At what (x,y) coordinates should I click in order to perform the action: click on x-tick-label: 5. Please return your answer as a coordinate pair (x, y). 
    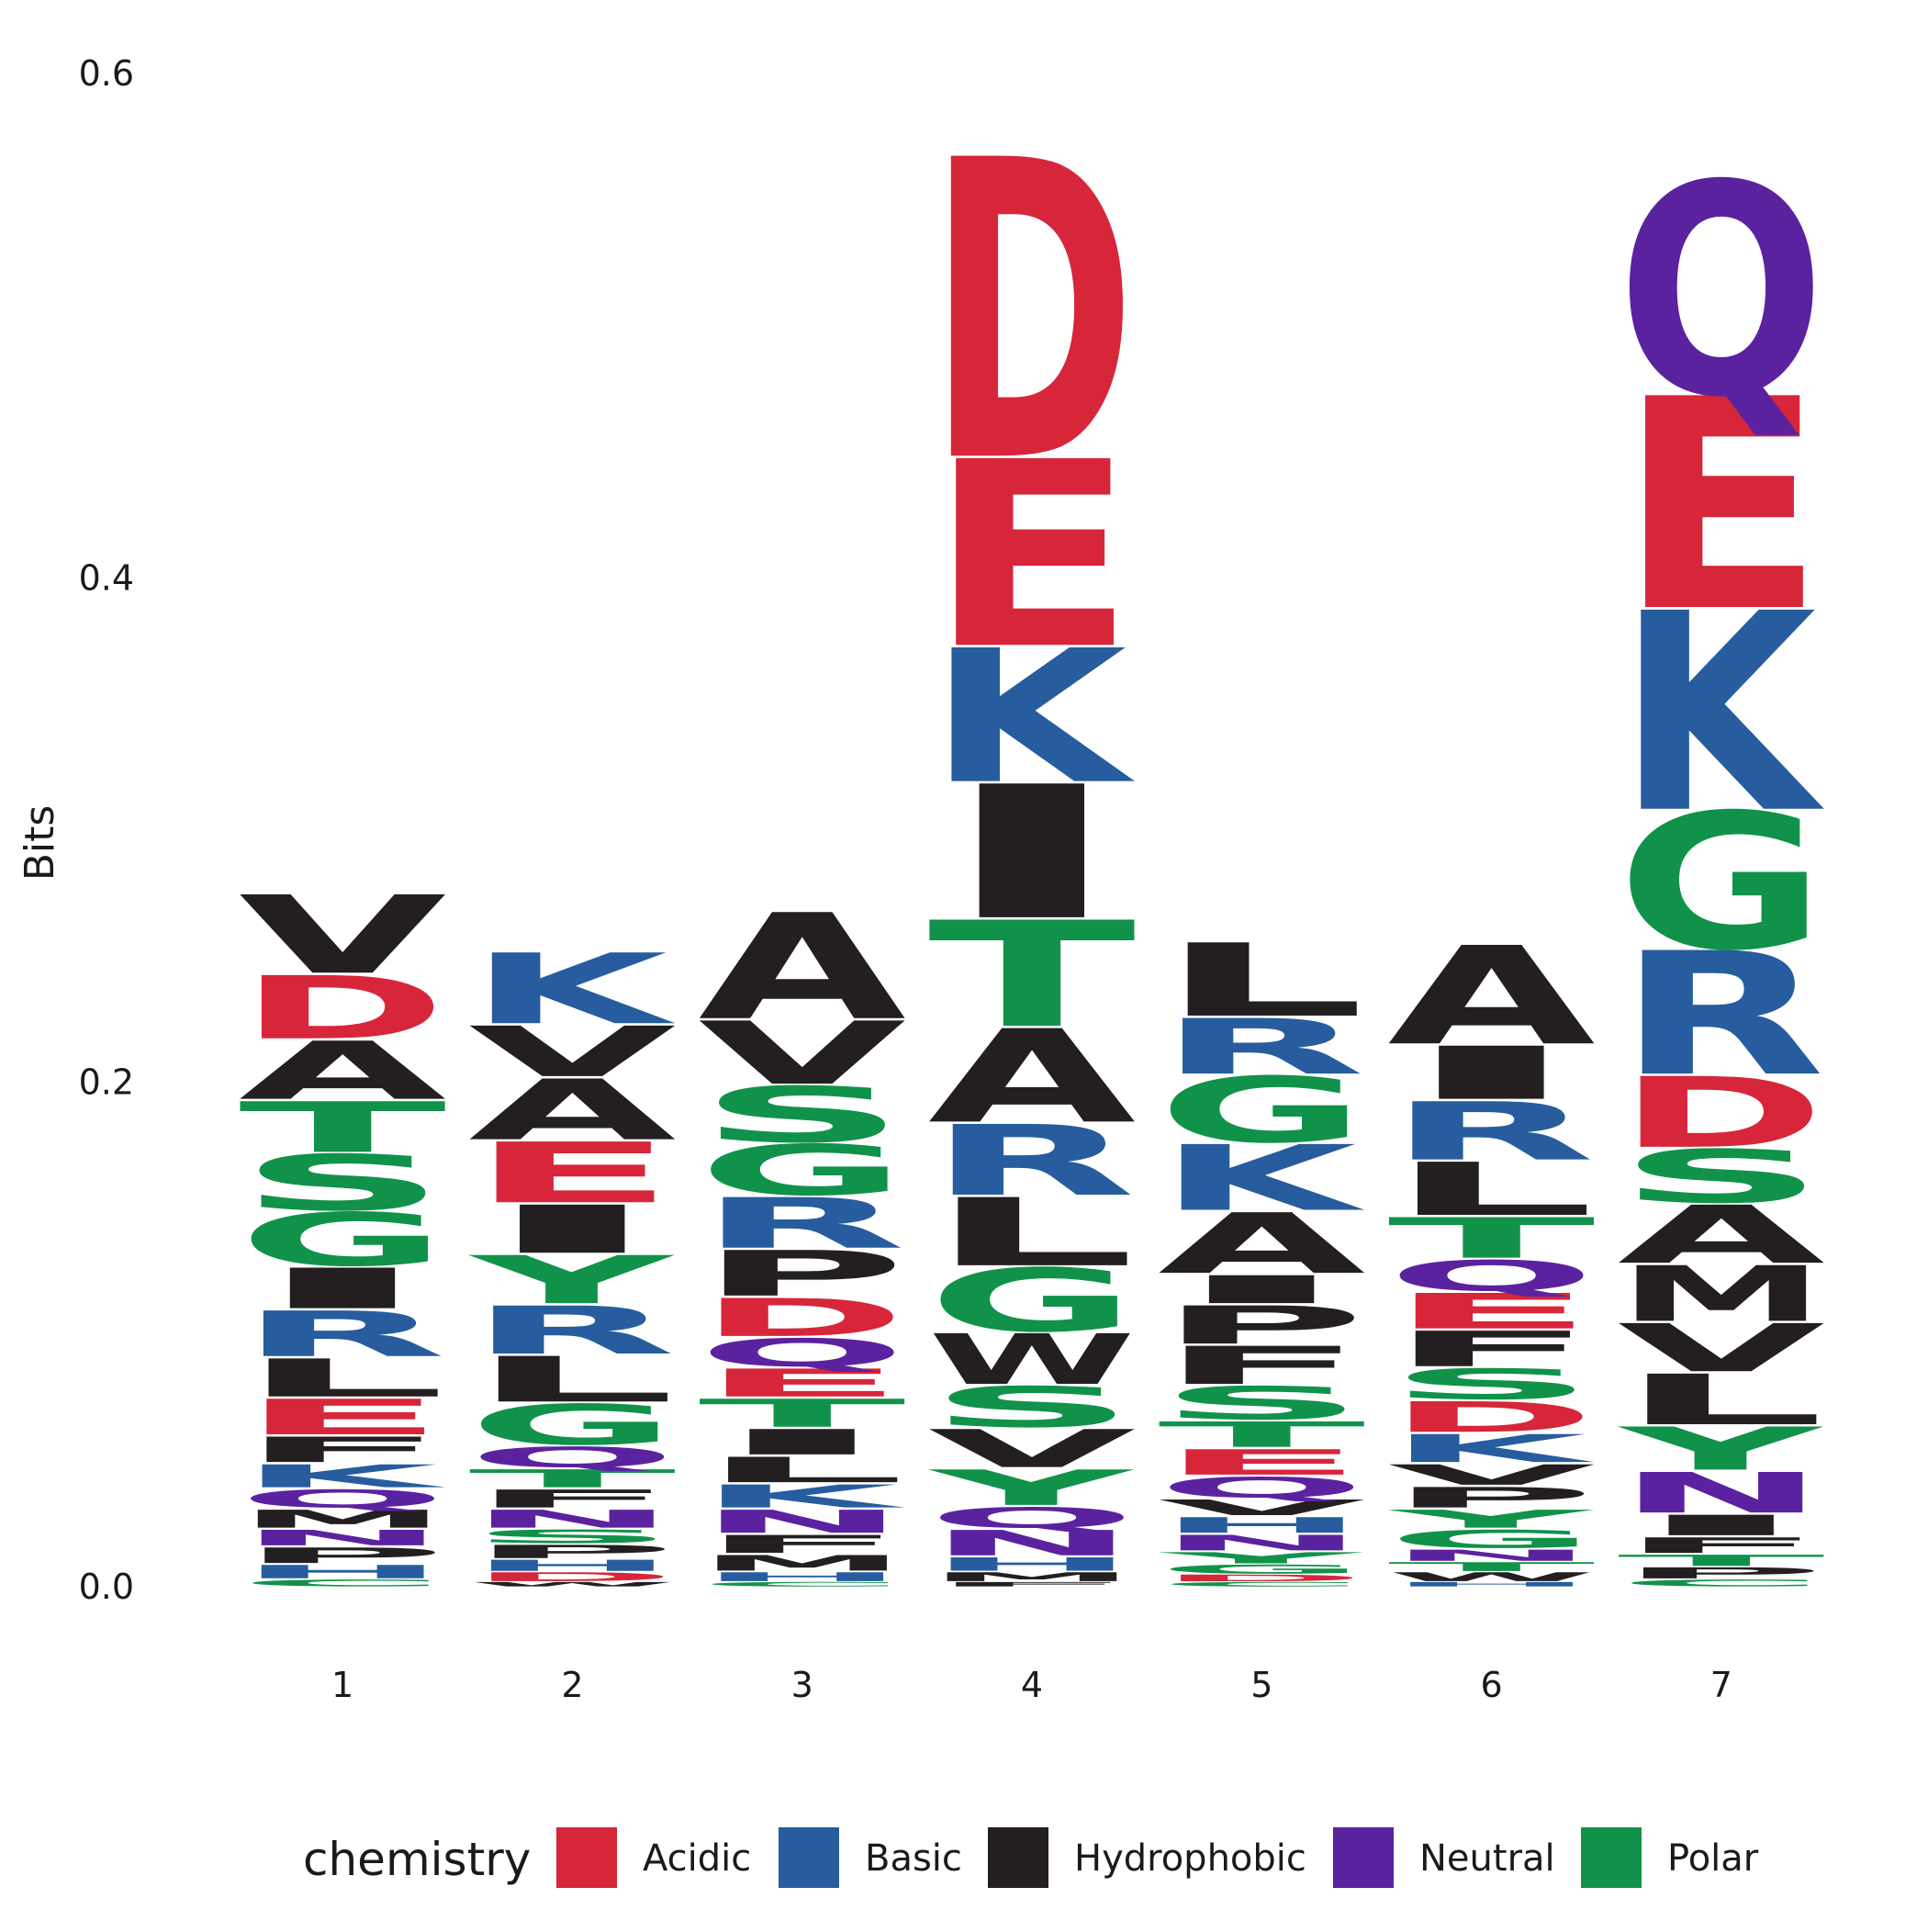
    Looking at the image, I should click on (1261, 1685).